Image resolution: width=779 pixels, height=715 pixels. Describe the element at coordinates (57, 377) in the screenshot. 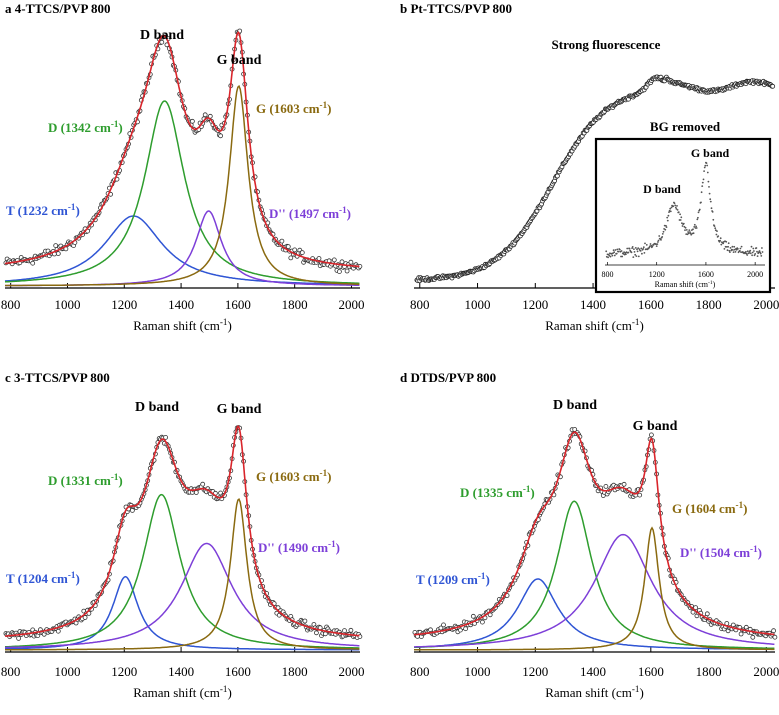

I see `panel-title: c 3-TTCS/PVP 800` at that location.